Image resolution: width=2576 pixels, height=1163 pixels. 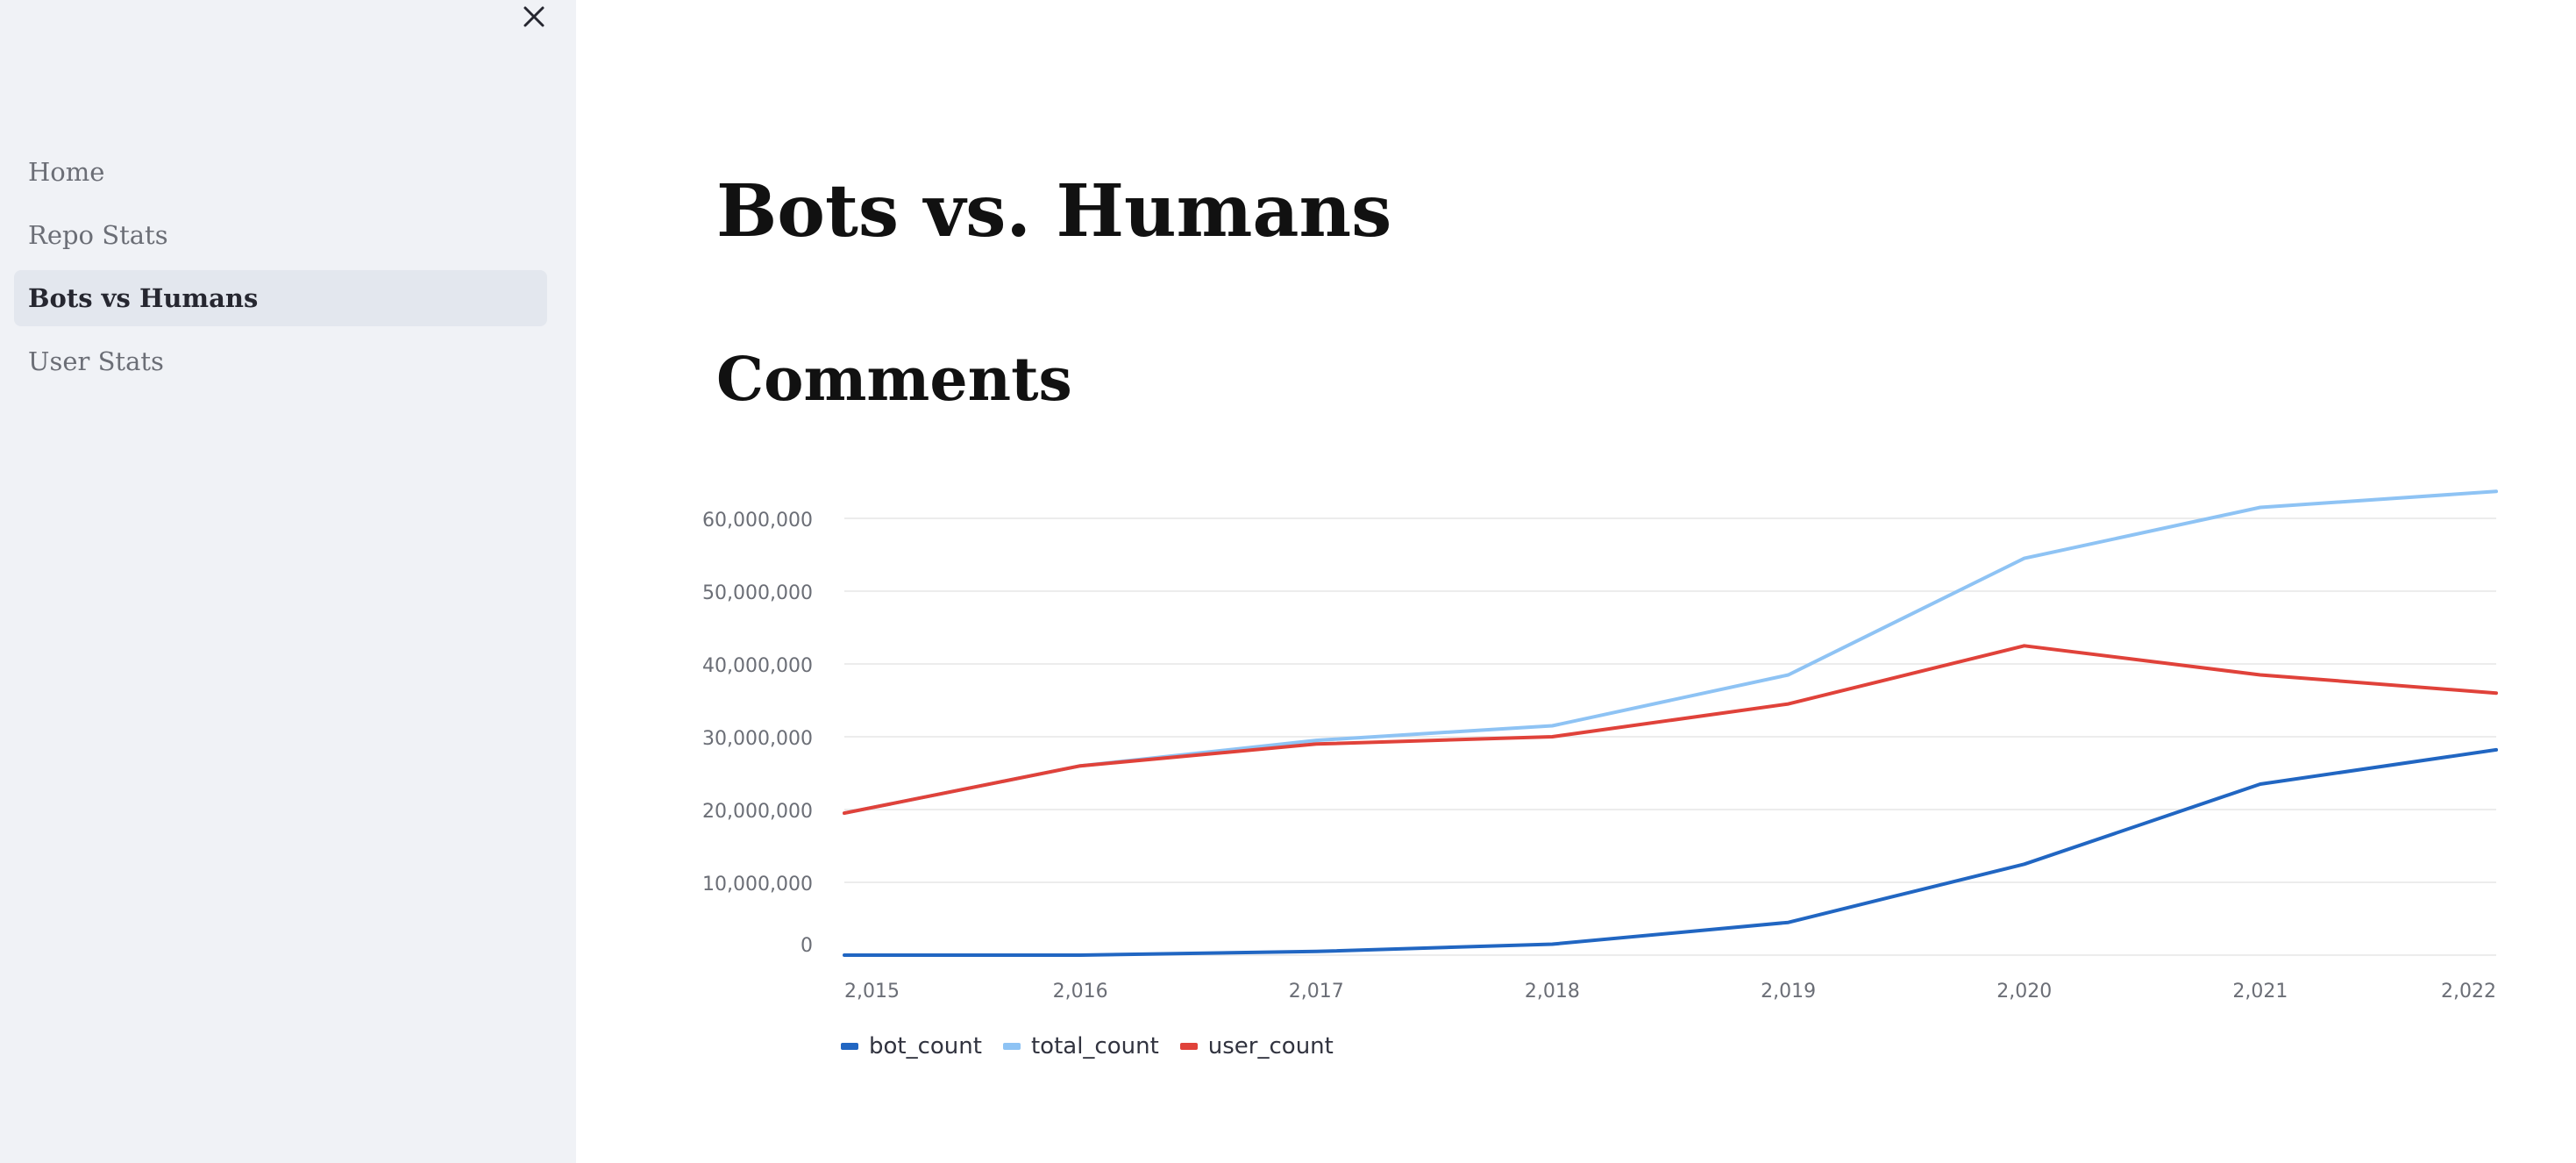 What do you see at coordinates (757, 739) in the screenshot?
I see `y-tick-label: 30,000,000` at bounding box center [757, 739].